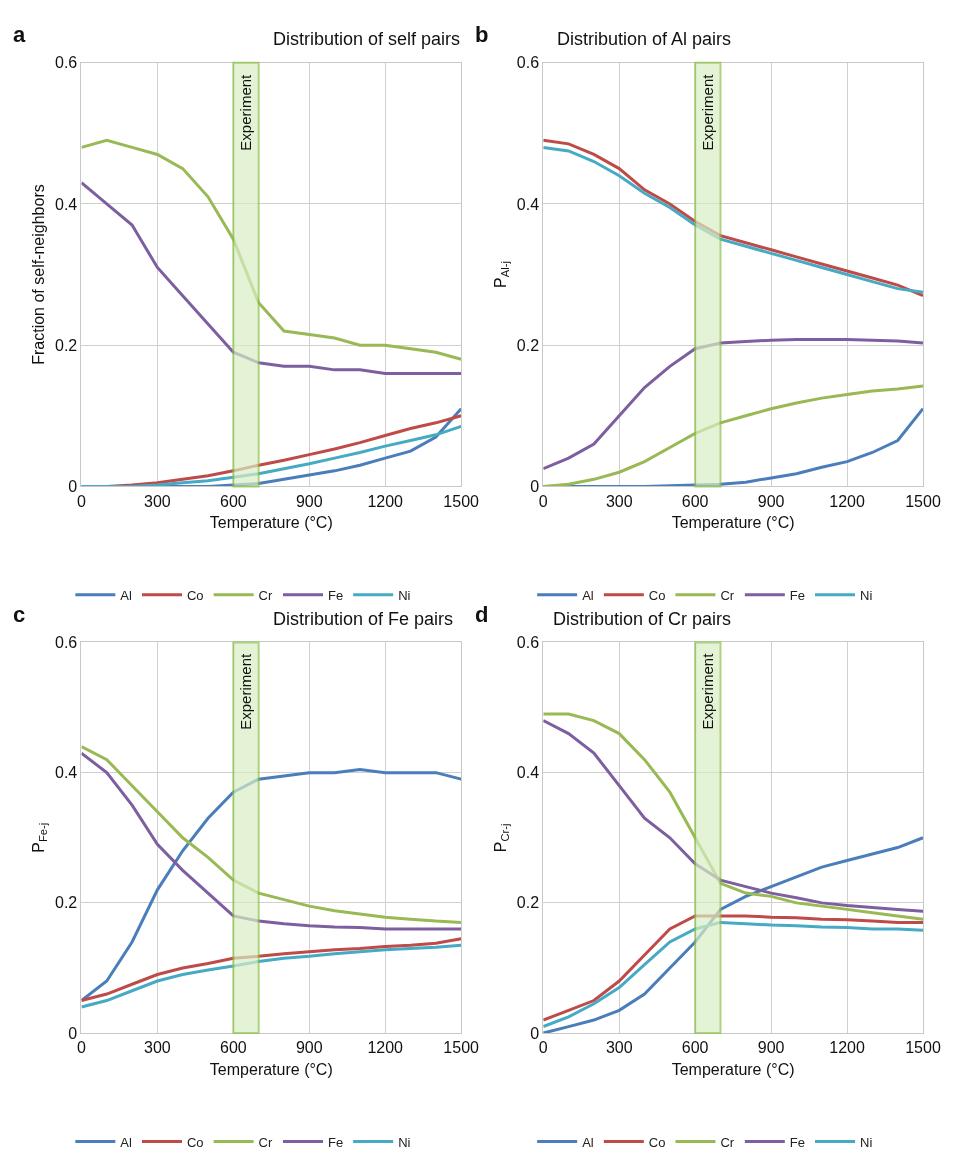 This screenshot has height=1157, width=955. I want to click on chart-title: Distribution of Cr pairs, so click(642, 619).